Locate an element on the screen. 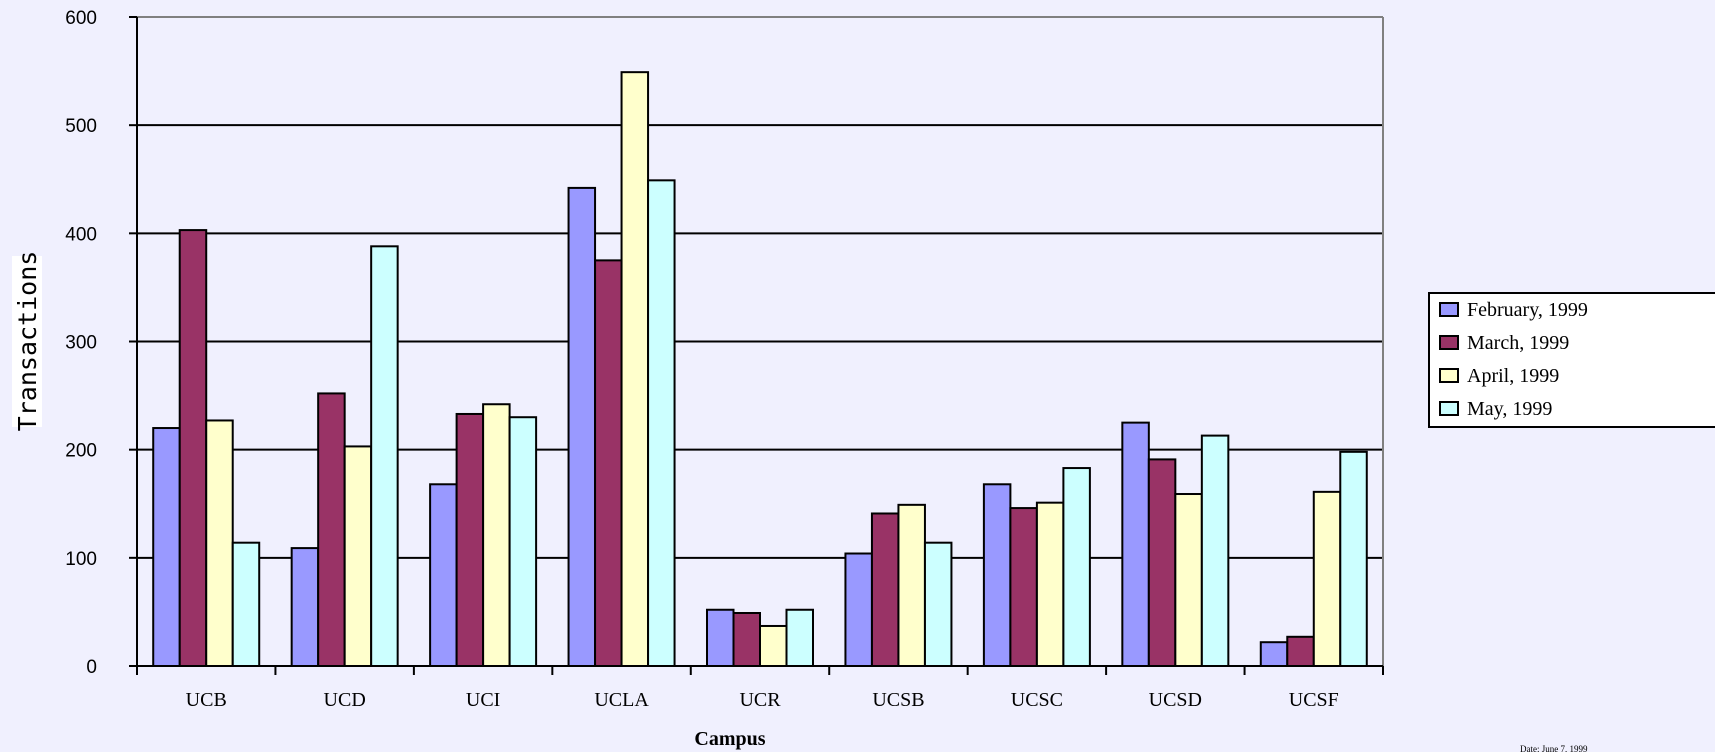 The image size is (1715, 752). legend-box is located at coordinates (1571, 360).